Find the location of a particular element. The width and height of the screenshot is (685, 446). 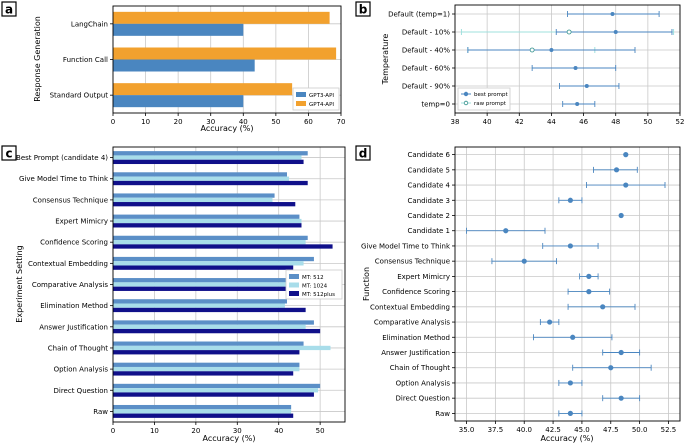

category-label: LangChain is located at coordinates (89, 24).